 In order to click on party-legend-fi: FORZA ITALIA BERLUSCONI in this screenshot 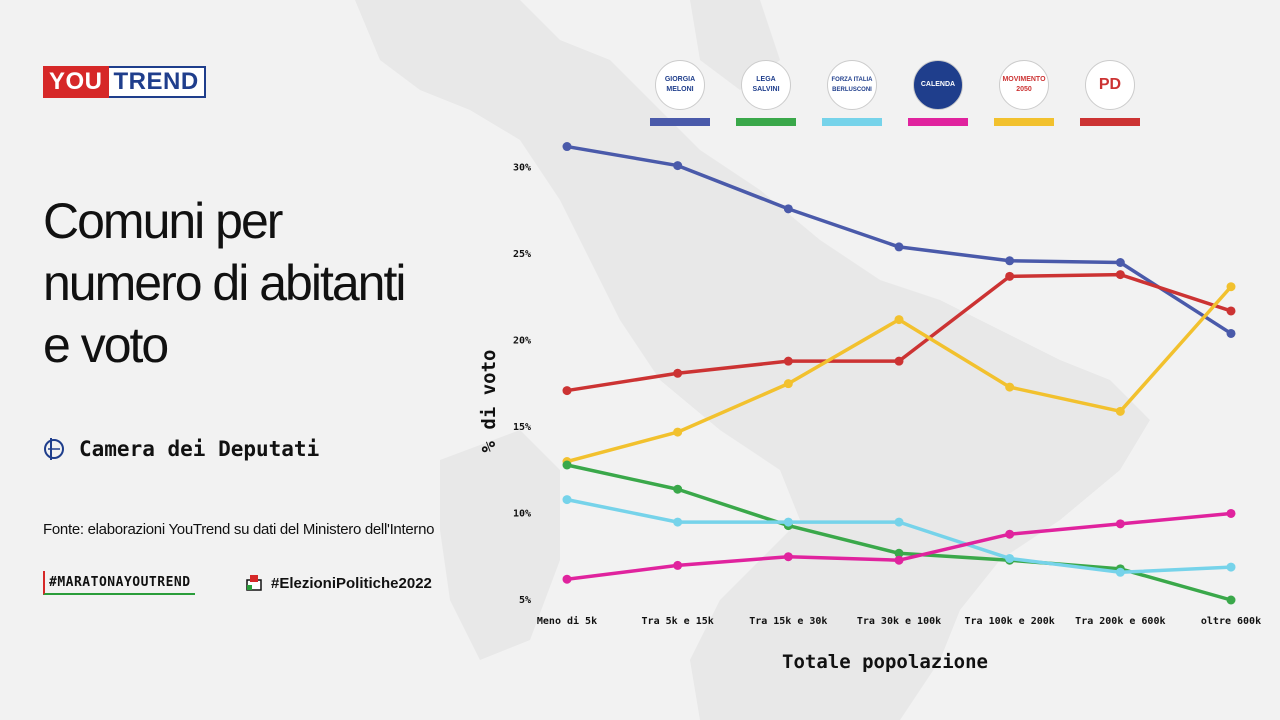, I will do `click(852, 93)`.